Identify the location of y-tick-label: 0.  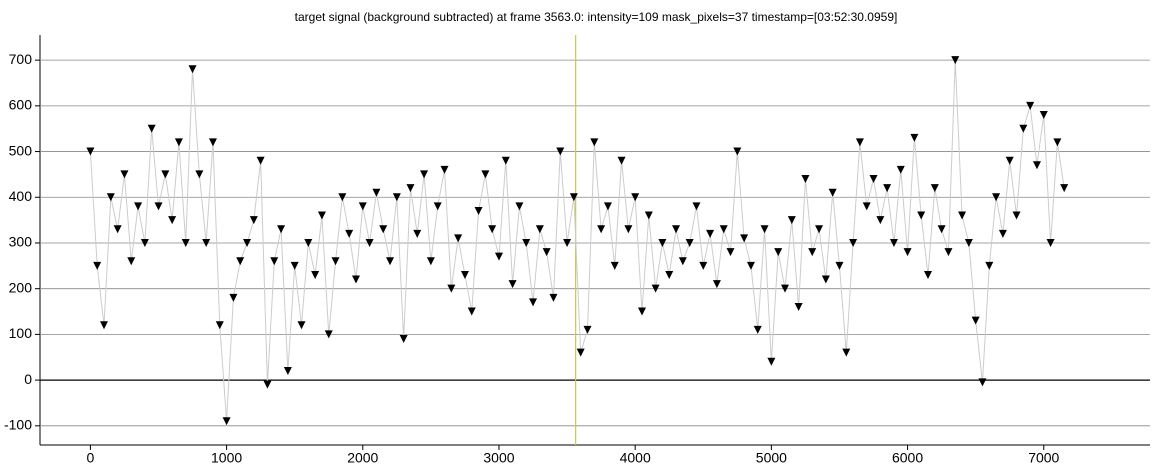
(28, 379).